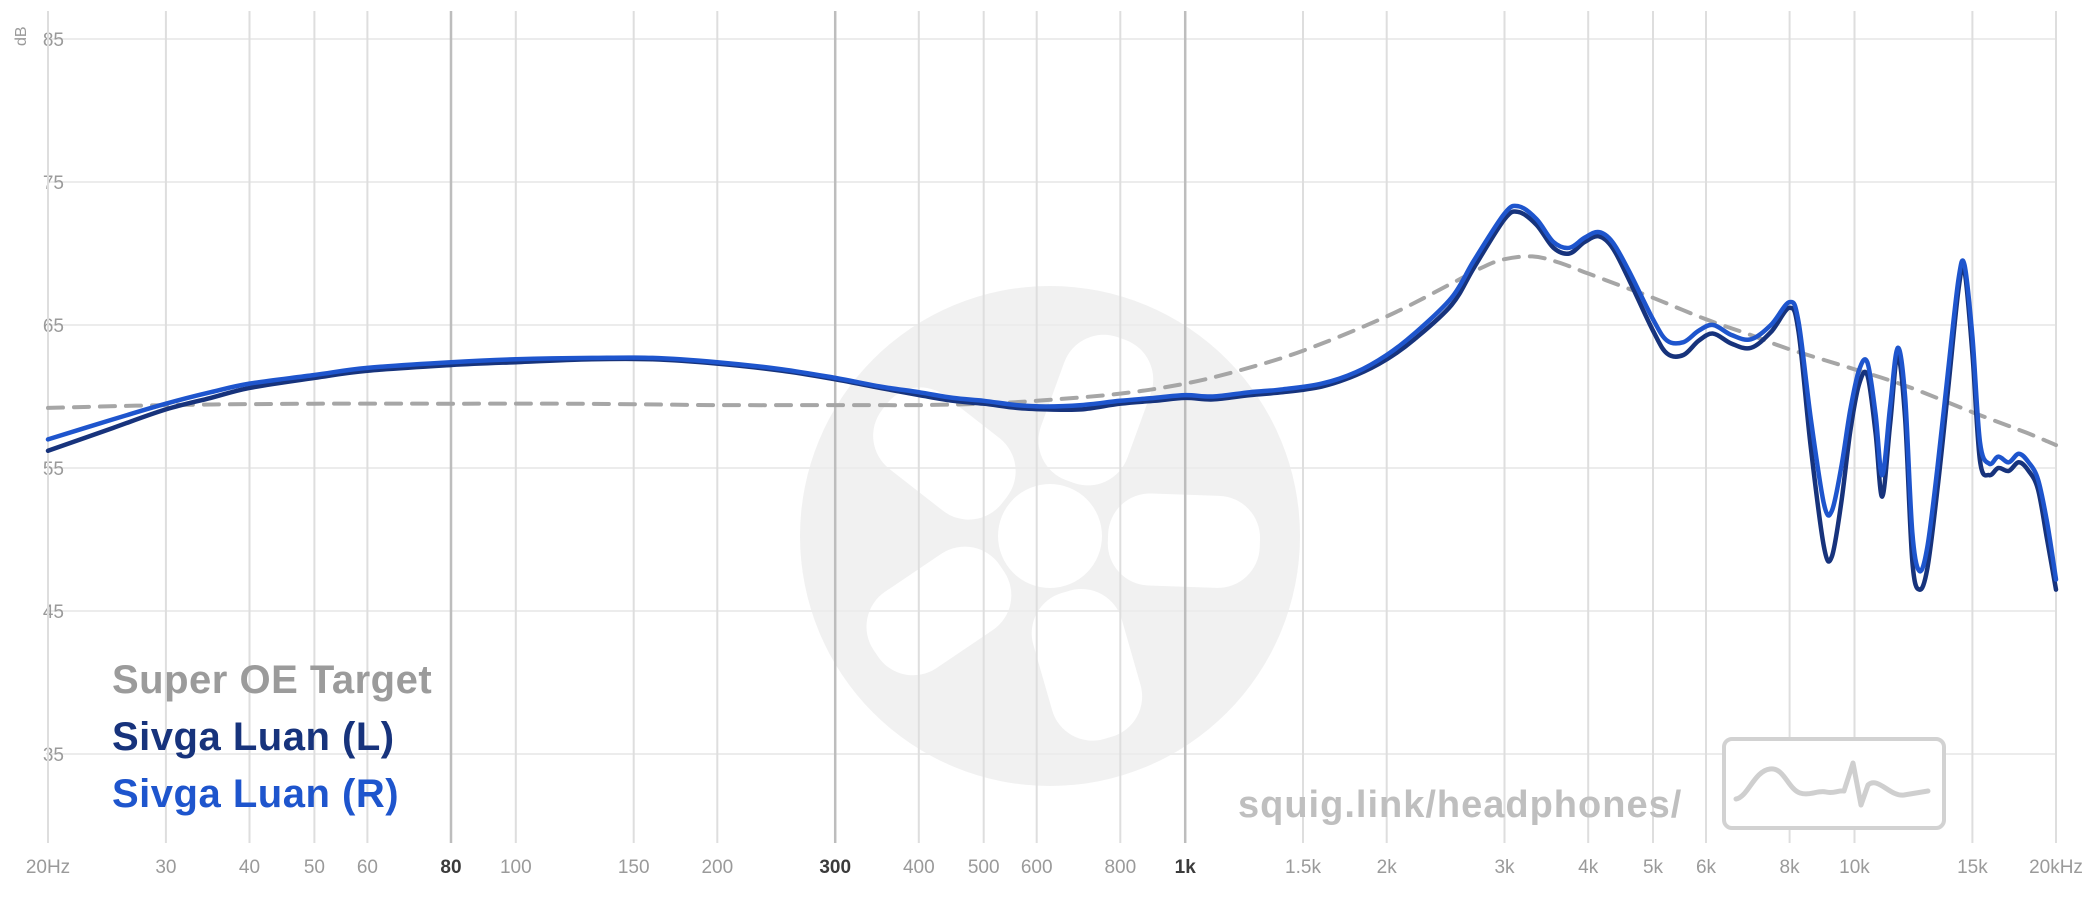  I want to click on x-axis-tick-label: 500, so click(984, 867).